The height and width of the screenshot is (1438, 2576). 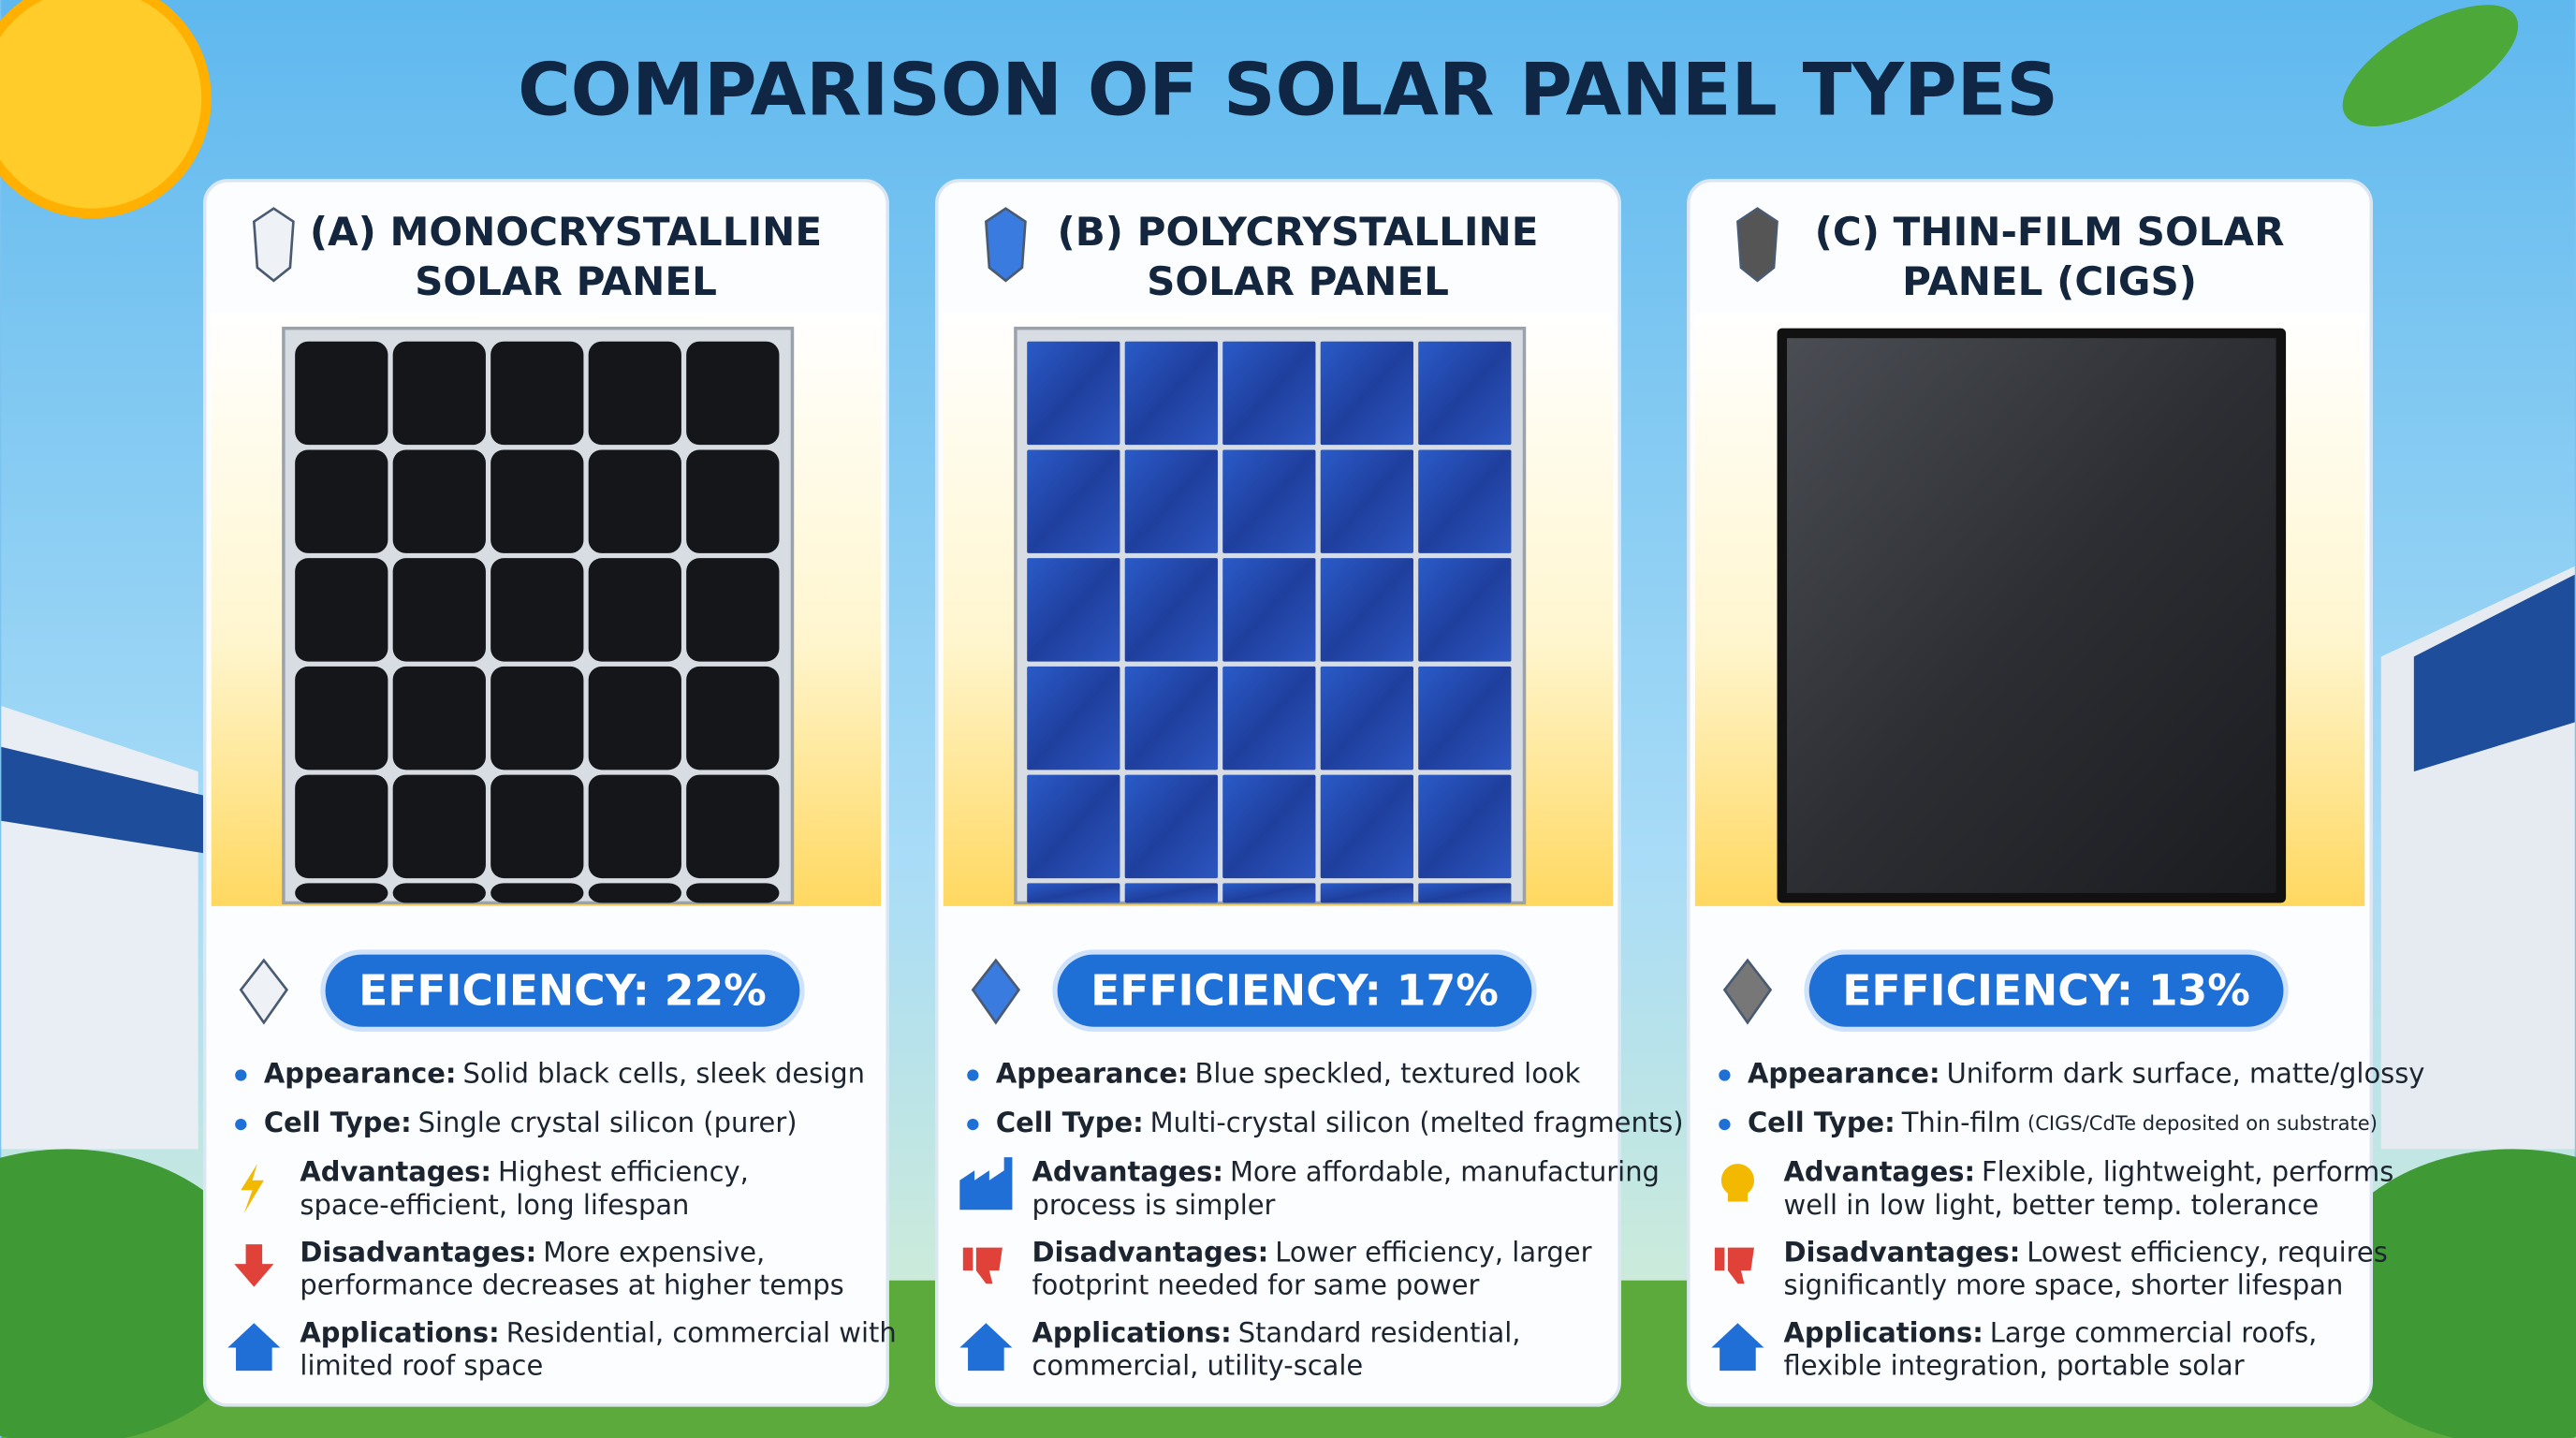 I want to click on item-line: process is simpler, so click(x=1153, y=1205).